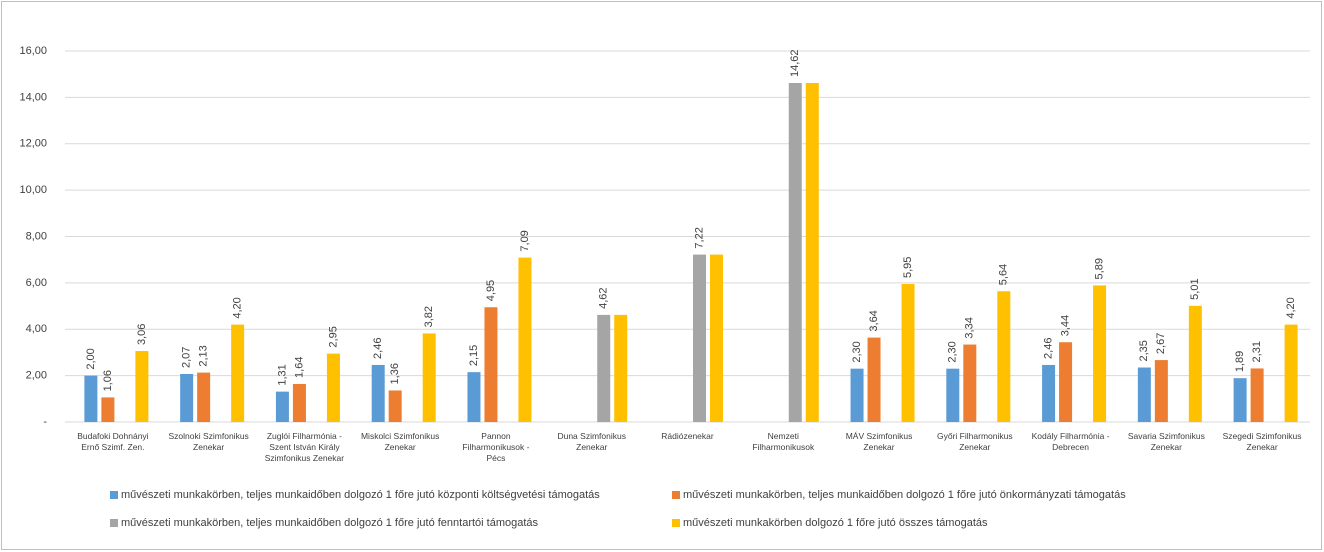 Image resolution: width=1324 pixels, height=552 pixels. I want to click on y-tick-label: 12,00, so click(33, 144).